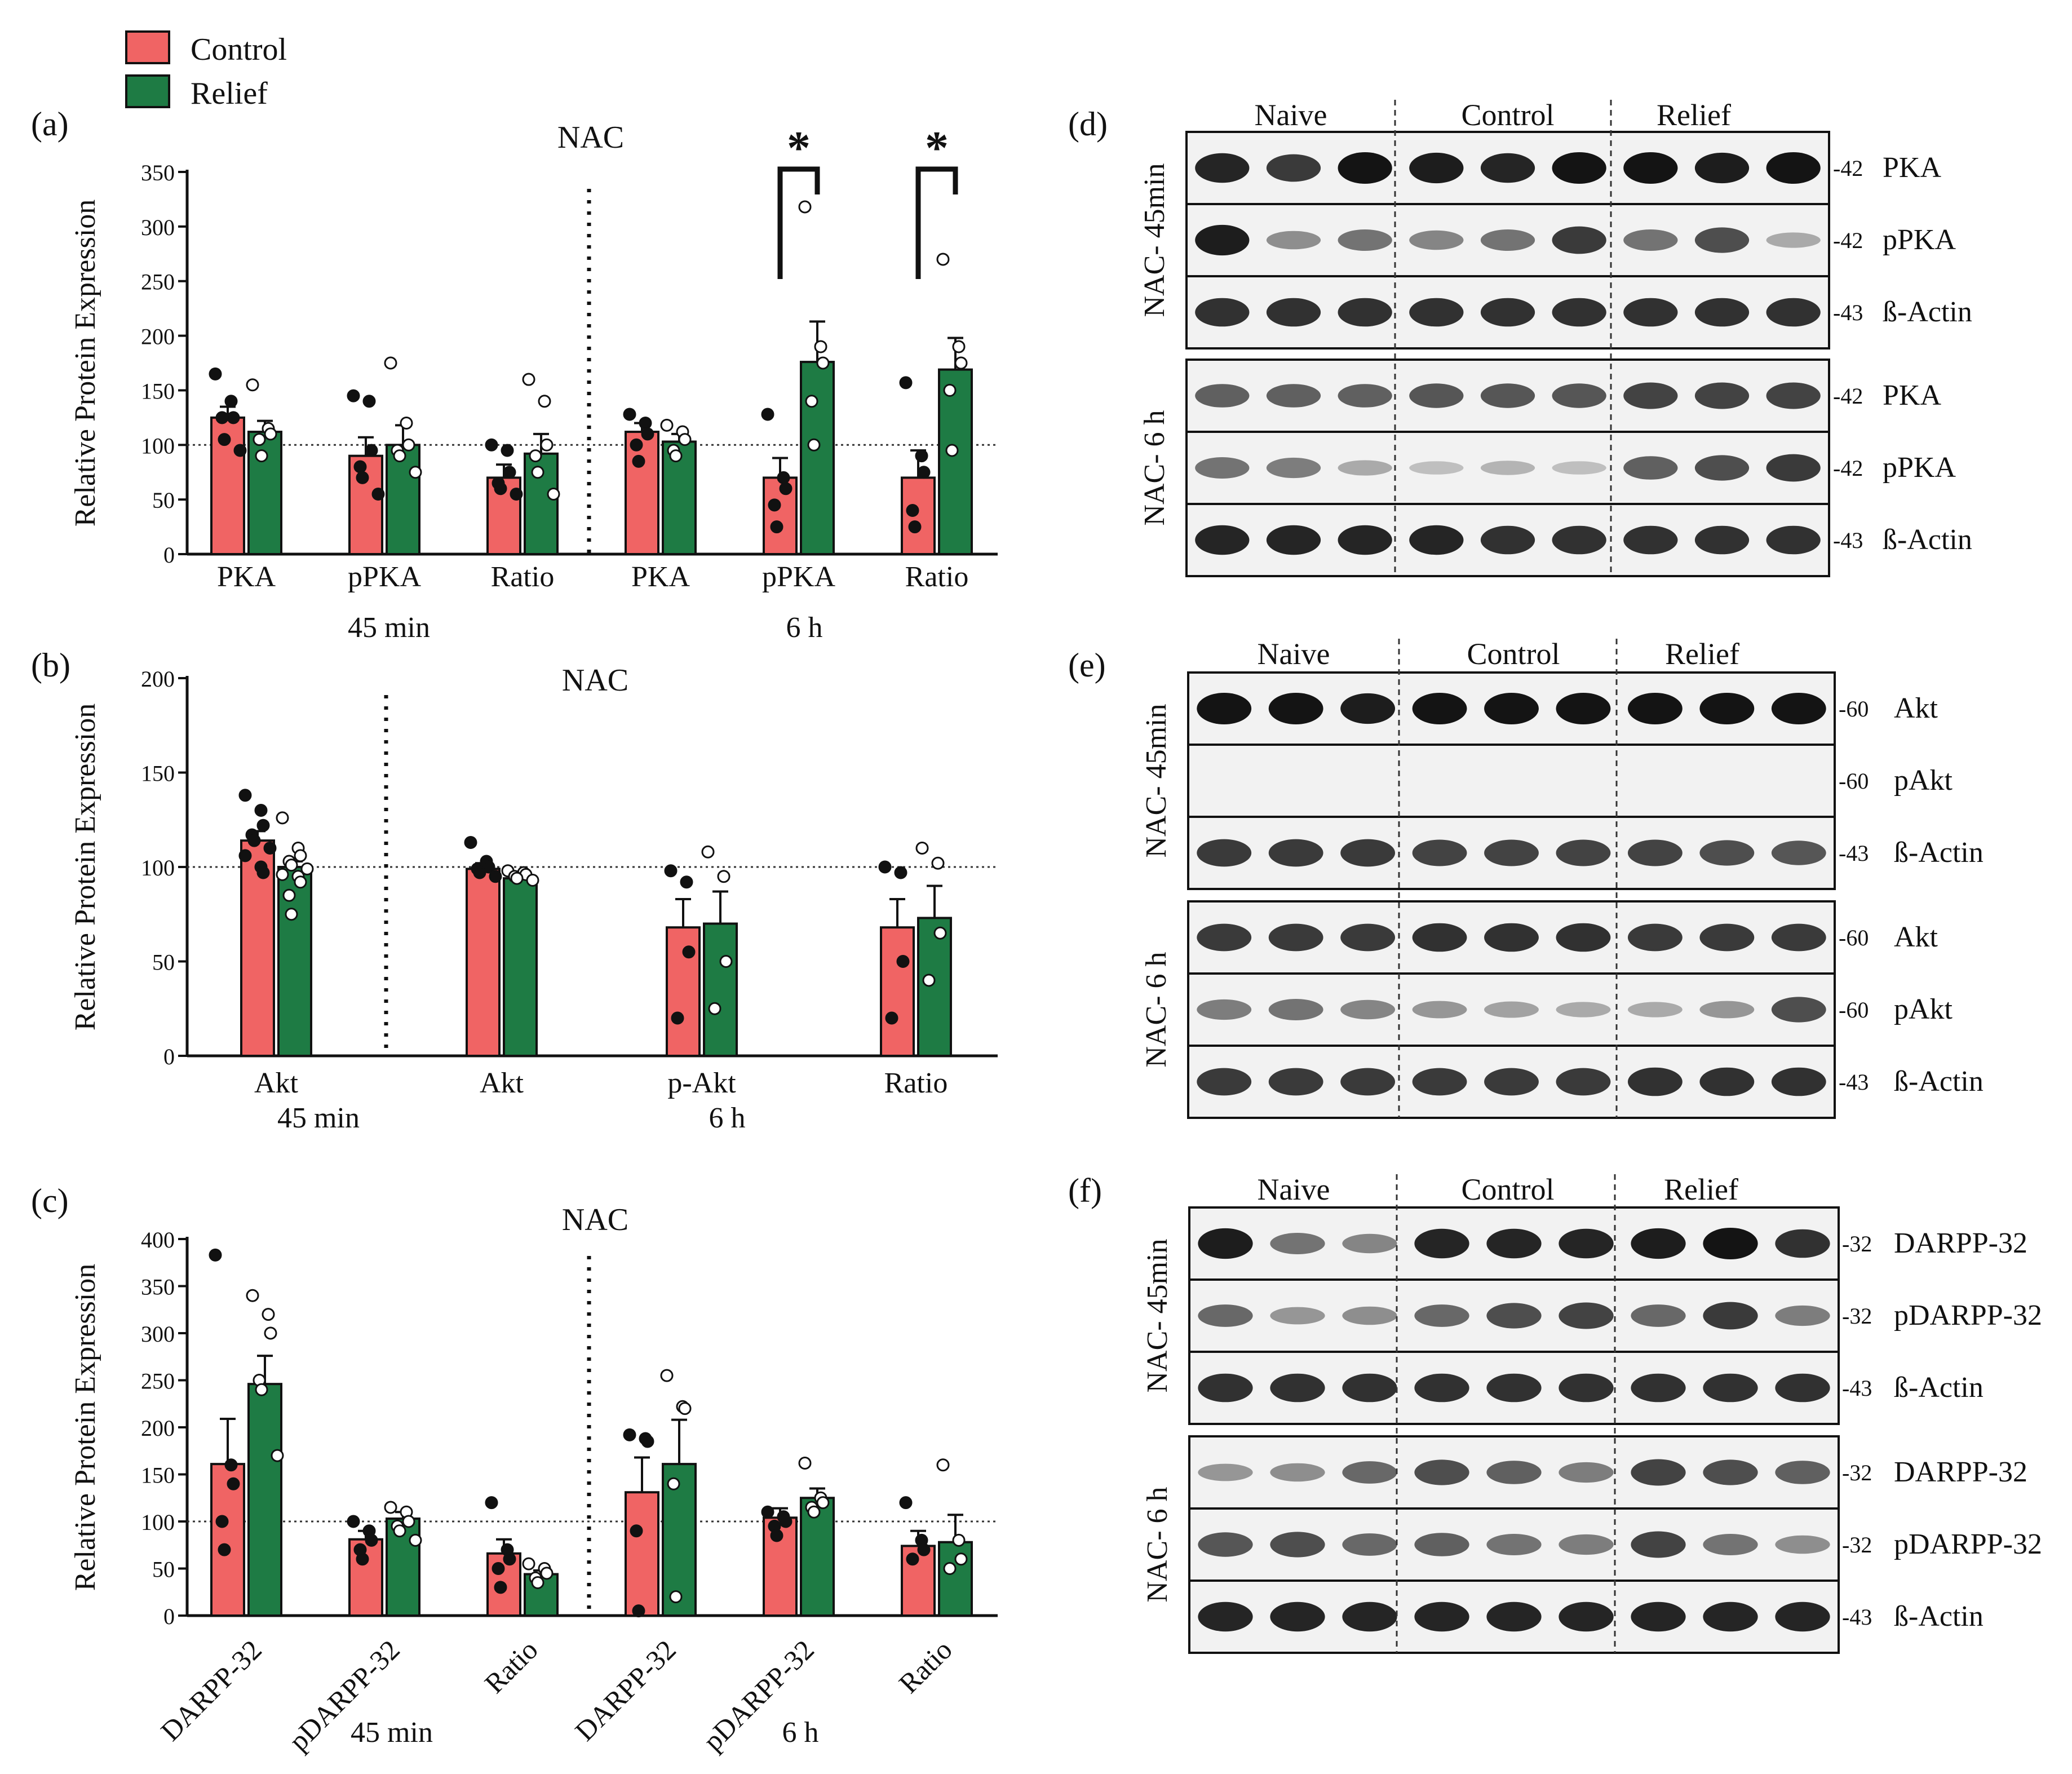 The image size is (2072, 1774). What do you see at coordinates (158, 1428) in the screenshot?
I see `y-tick-label: 200` at bounding box center [158, 1428].